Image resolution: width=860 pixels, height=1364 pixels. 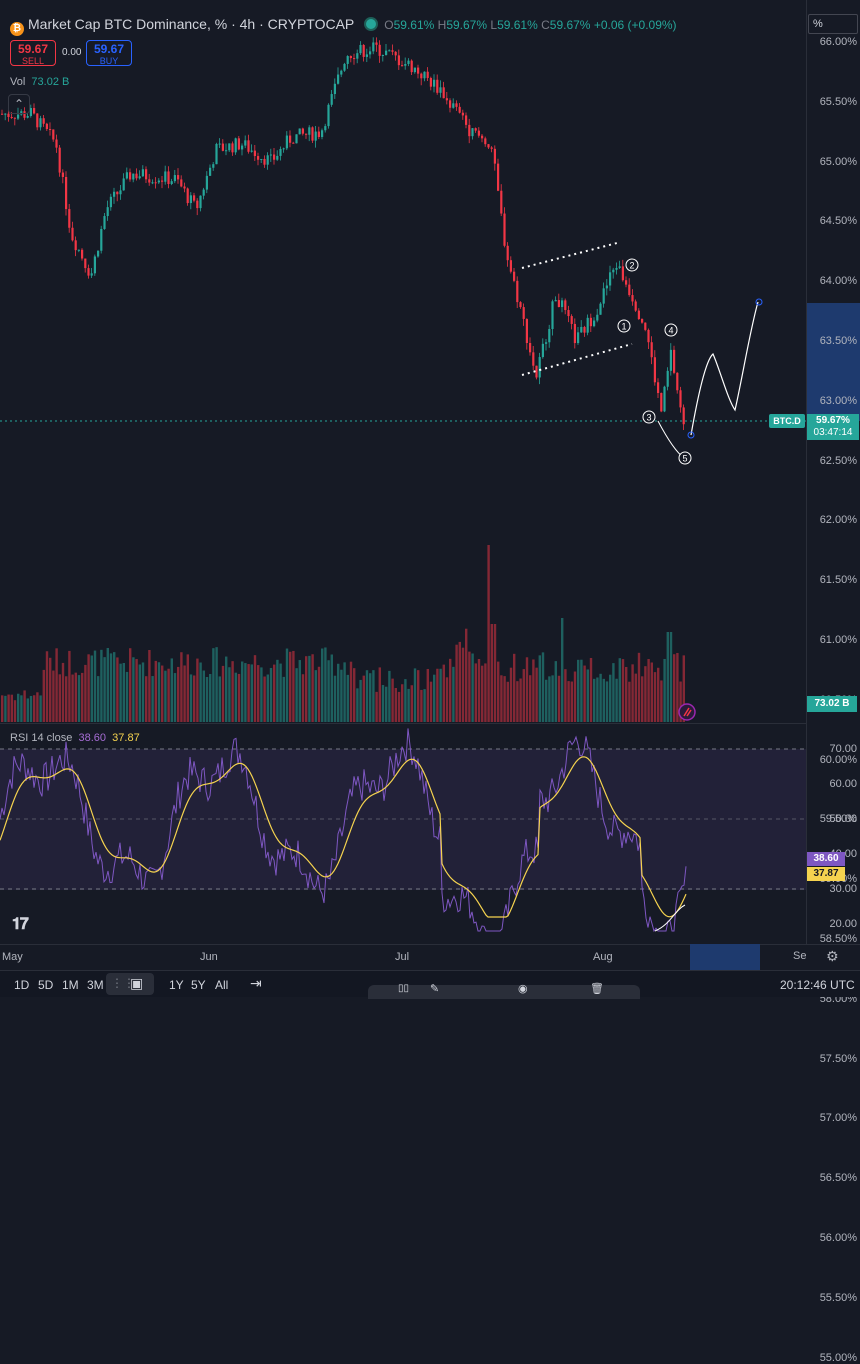 I want to click on range-1d: 1D, so click(x=22, y=985).